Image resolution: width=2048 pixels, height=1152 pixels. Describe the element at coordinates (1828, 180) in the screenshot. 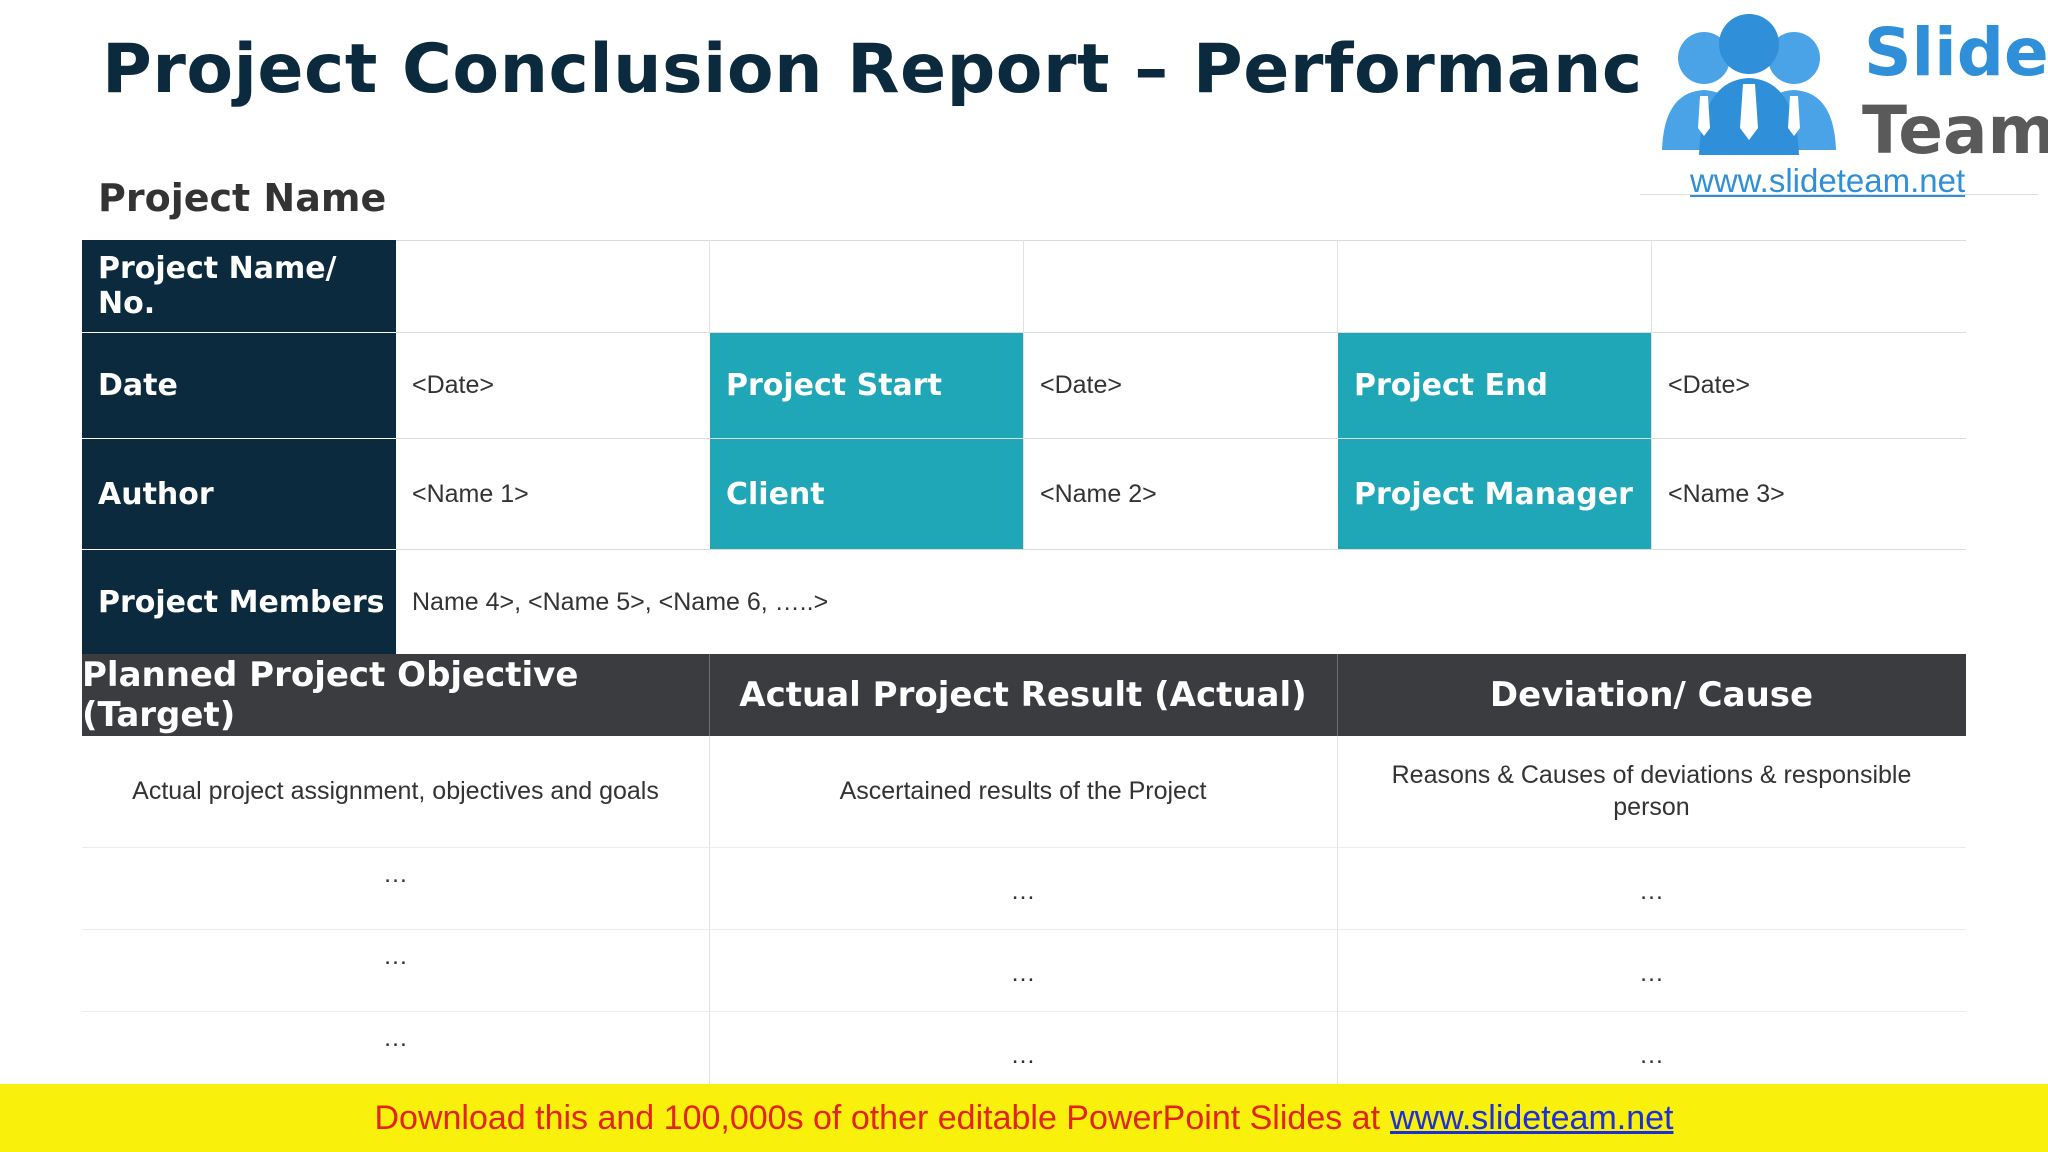

I see `logo-url-link: www.slideteam.net` at that location.